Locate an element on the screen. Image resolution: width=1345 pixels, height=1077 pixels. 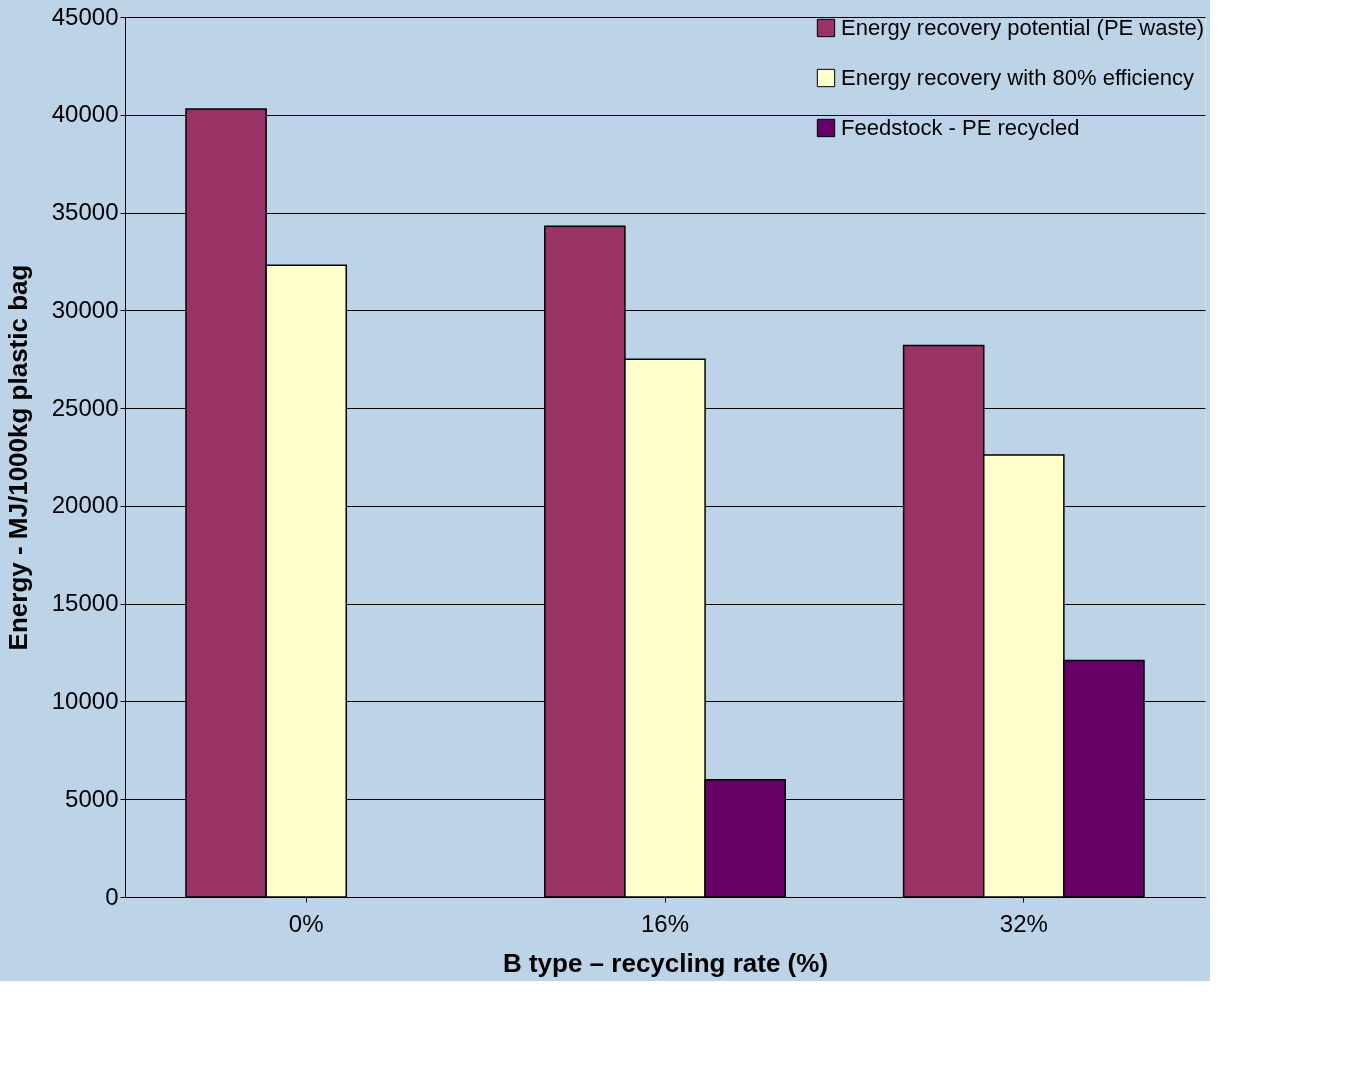
y-tick-label: 5000 is located at coordinates (92, 798).